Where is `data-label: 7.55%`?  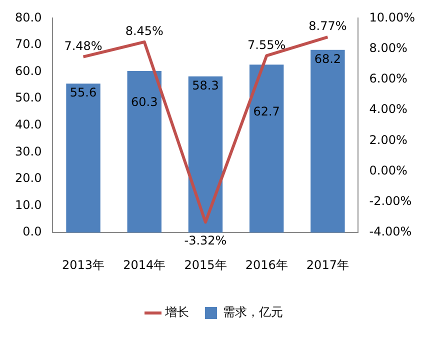
data-label: 7.55% is located at coordinates (267, 45).